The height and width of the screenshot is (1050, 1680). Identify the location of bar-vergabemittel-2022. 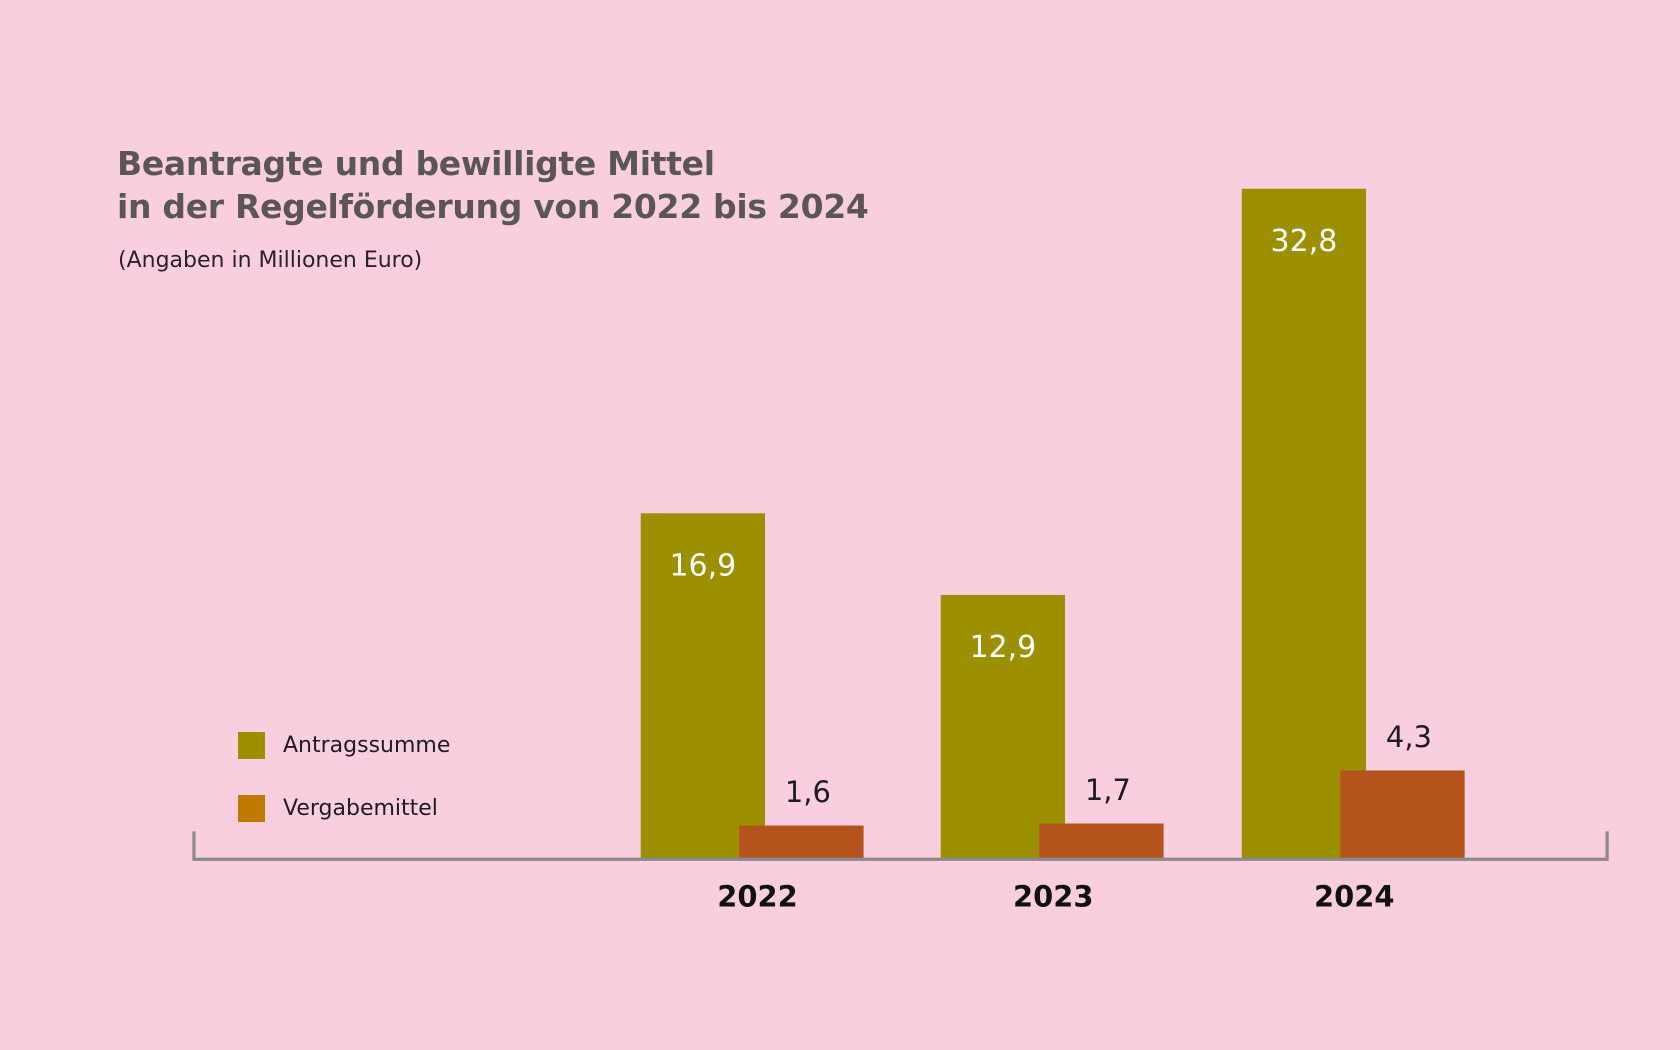
(801, 842).